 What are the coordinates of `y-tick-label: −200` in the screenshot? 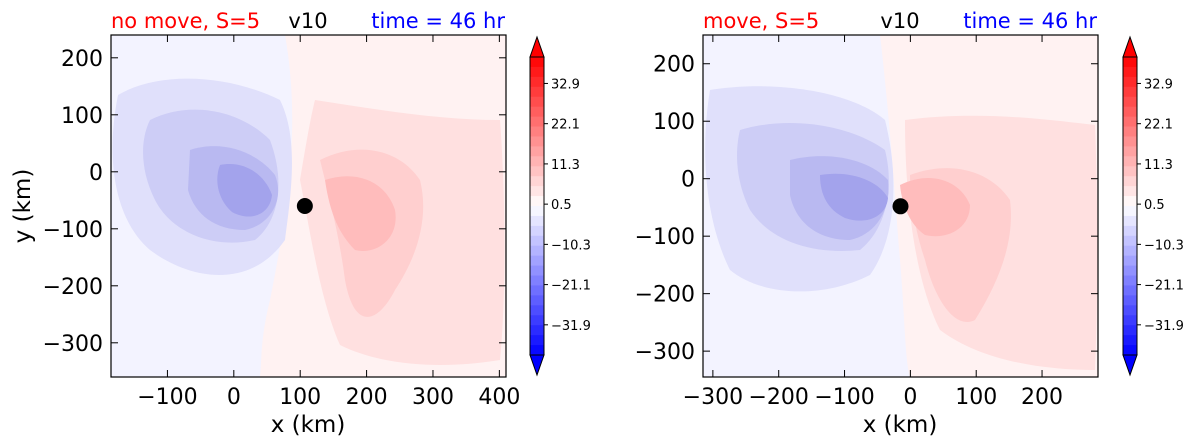 It's located at (665, 295).